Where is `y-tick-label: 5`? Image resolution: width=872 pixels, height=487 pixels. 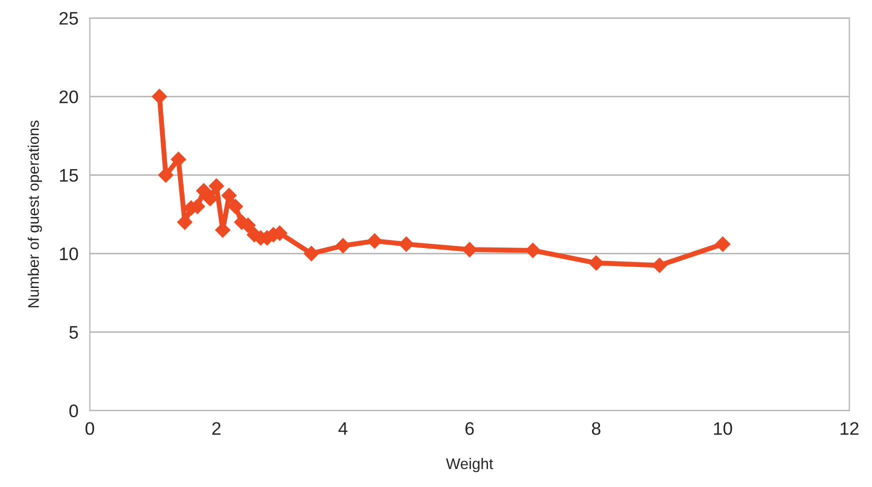 y-tick-label: 5 is located at coordinates (73, 332).